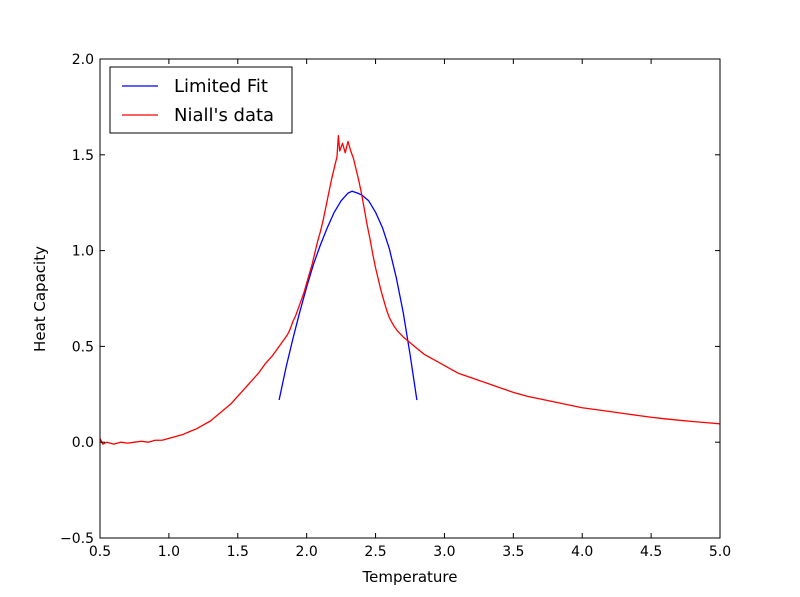 Image resolution: width=800 pixels, height=597 pixels. I want to click on series-line-limited-fit, so click(348, 295).